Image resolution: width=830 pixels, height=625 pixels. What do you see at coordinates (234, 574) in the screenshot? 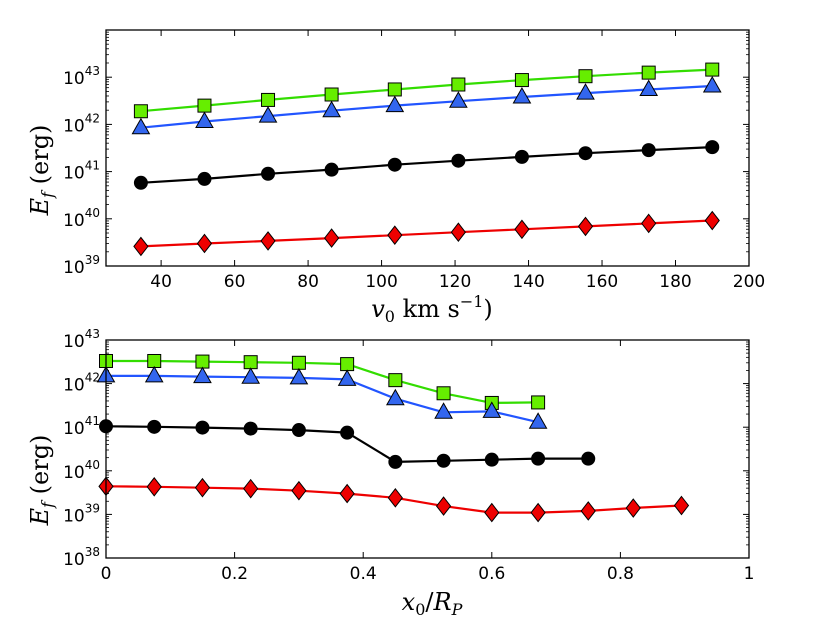
I see `x-tick-label: 0.2` at bounding box center [234, 574].